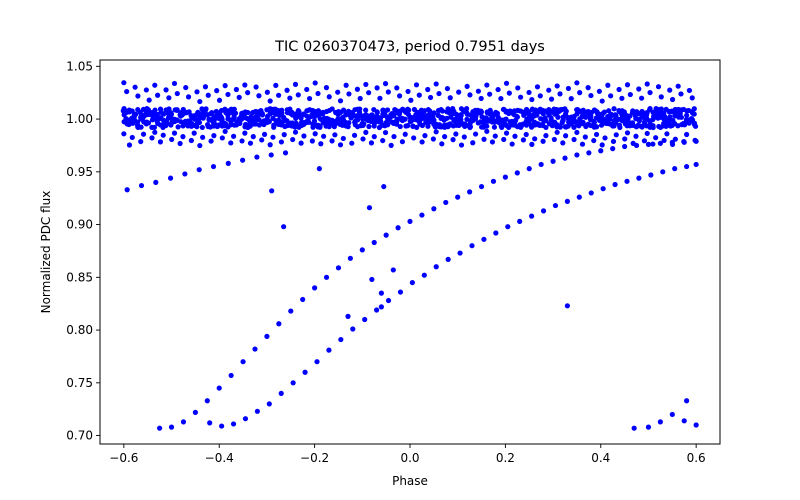 Image resolution: width=800 pixels, height=500 pixels. I want to click on y-tick-label: 1.05, so click(79, 66).